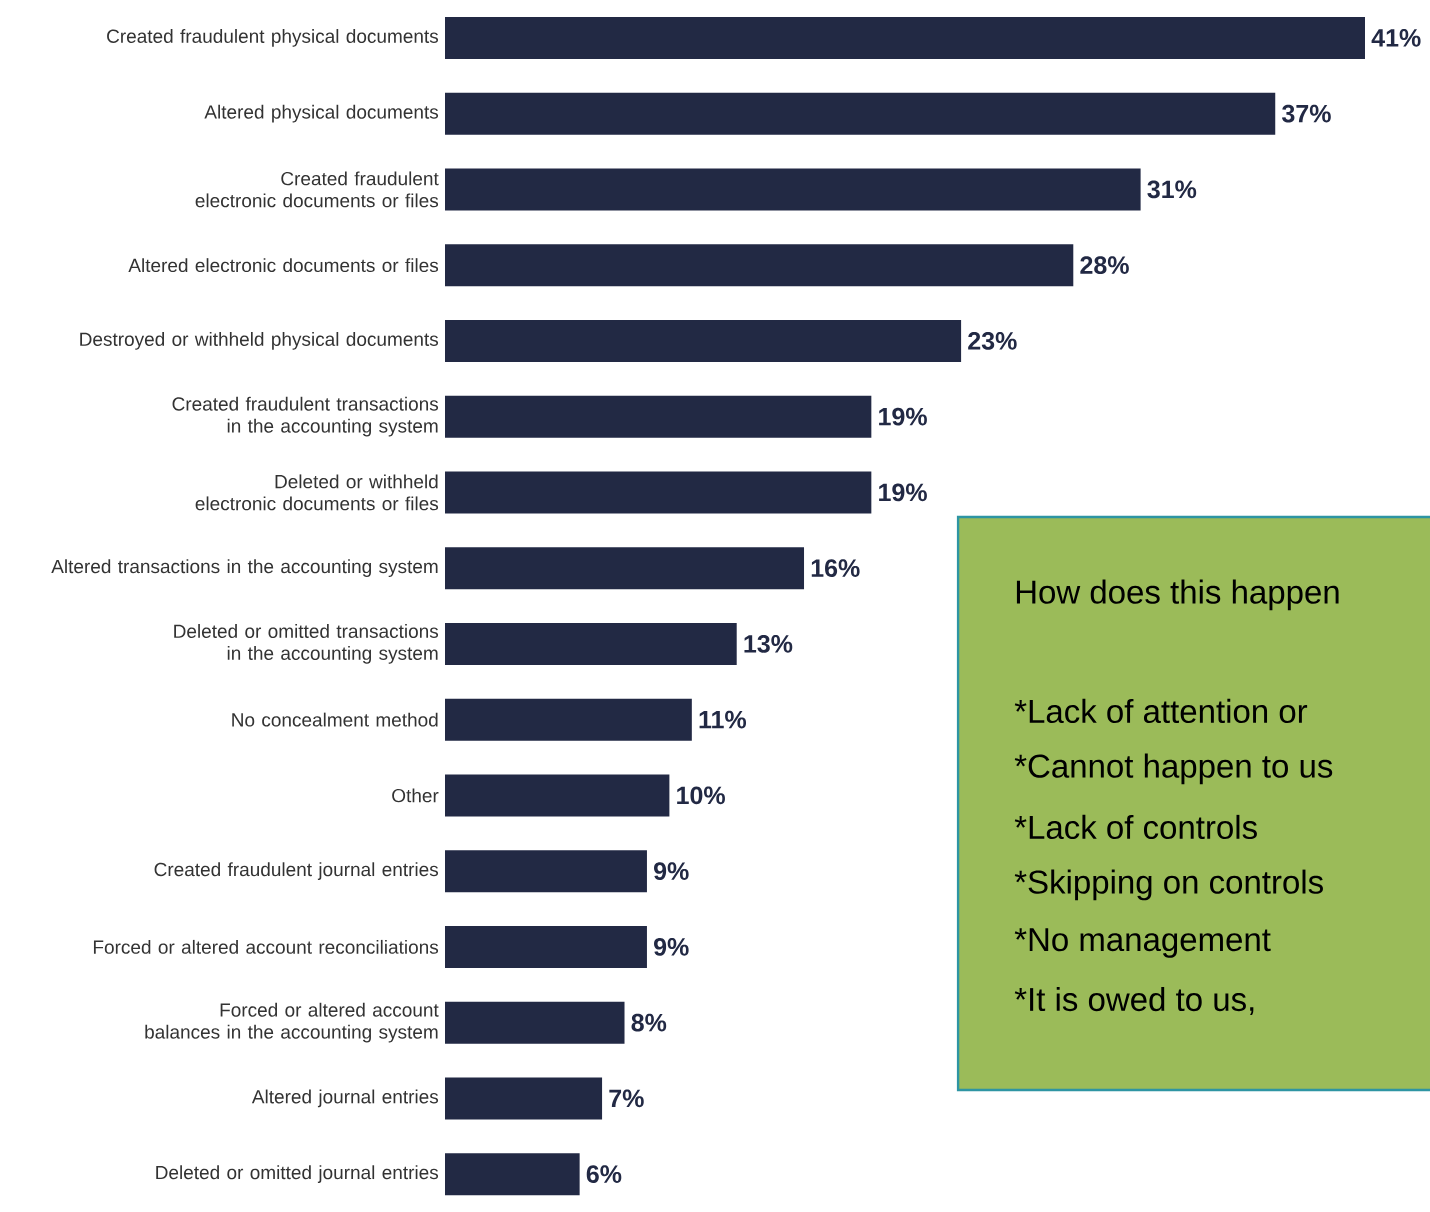  I want to click on annotation: *Cannot happen to us, so click(1173, 769).